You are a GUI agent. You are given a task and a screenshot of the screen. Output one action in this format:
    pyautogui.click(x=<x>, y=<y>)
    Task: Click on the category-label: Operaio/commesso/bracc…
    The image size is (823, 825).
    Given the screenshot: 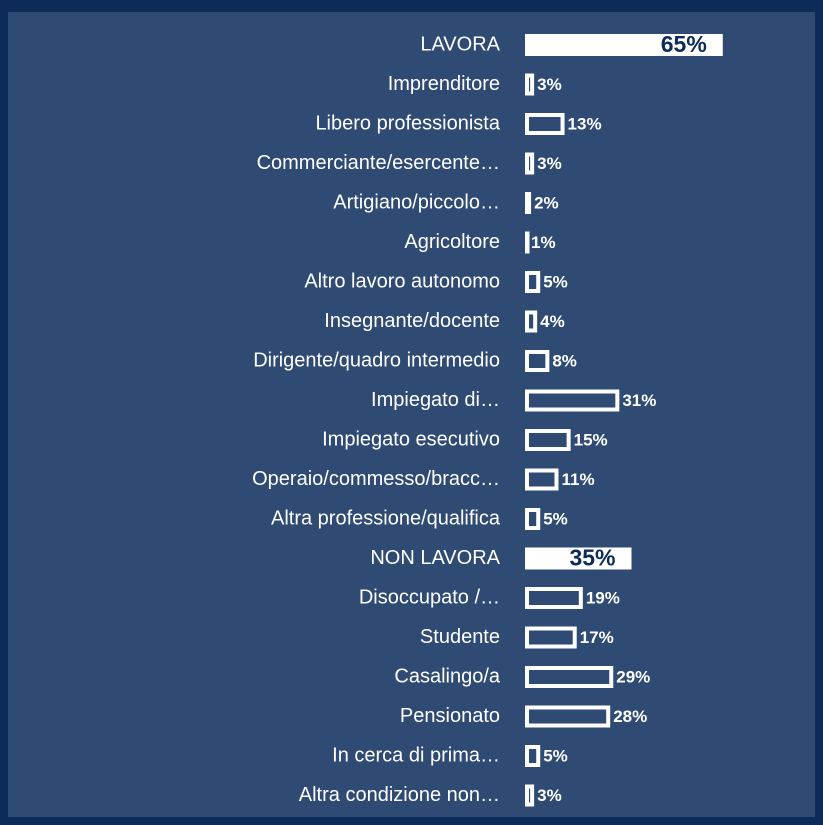 What is the action you would take?
    pyautogui.click(x=376, y=479)
    